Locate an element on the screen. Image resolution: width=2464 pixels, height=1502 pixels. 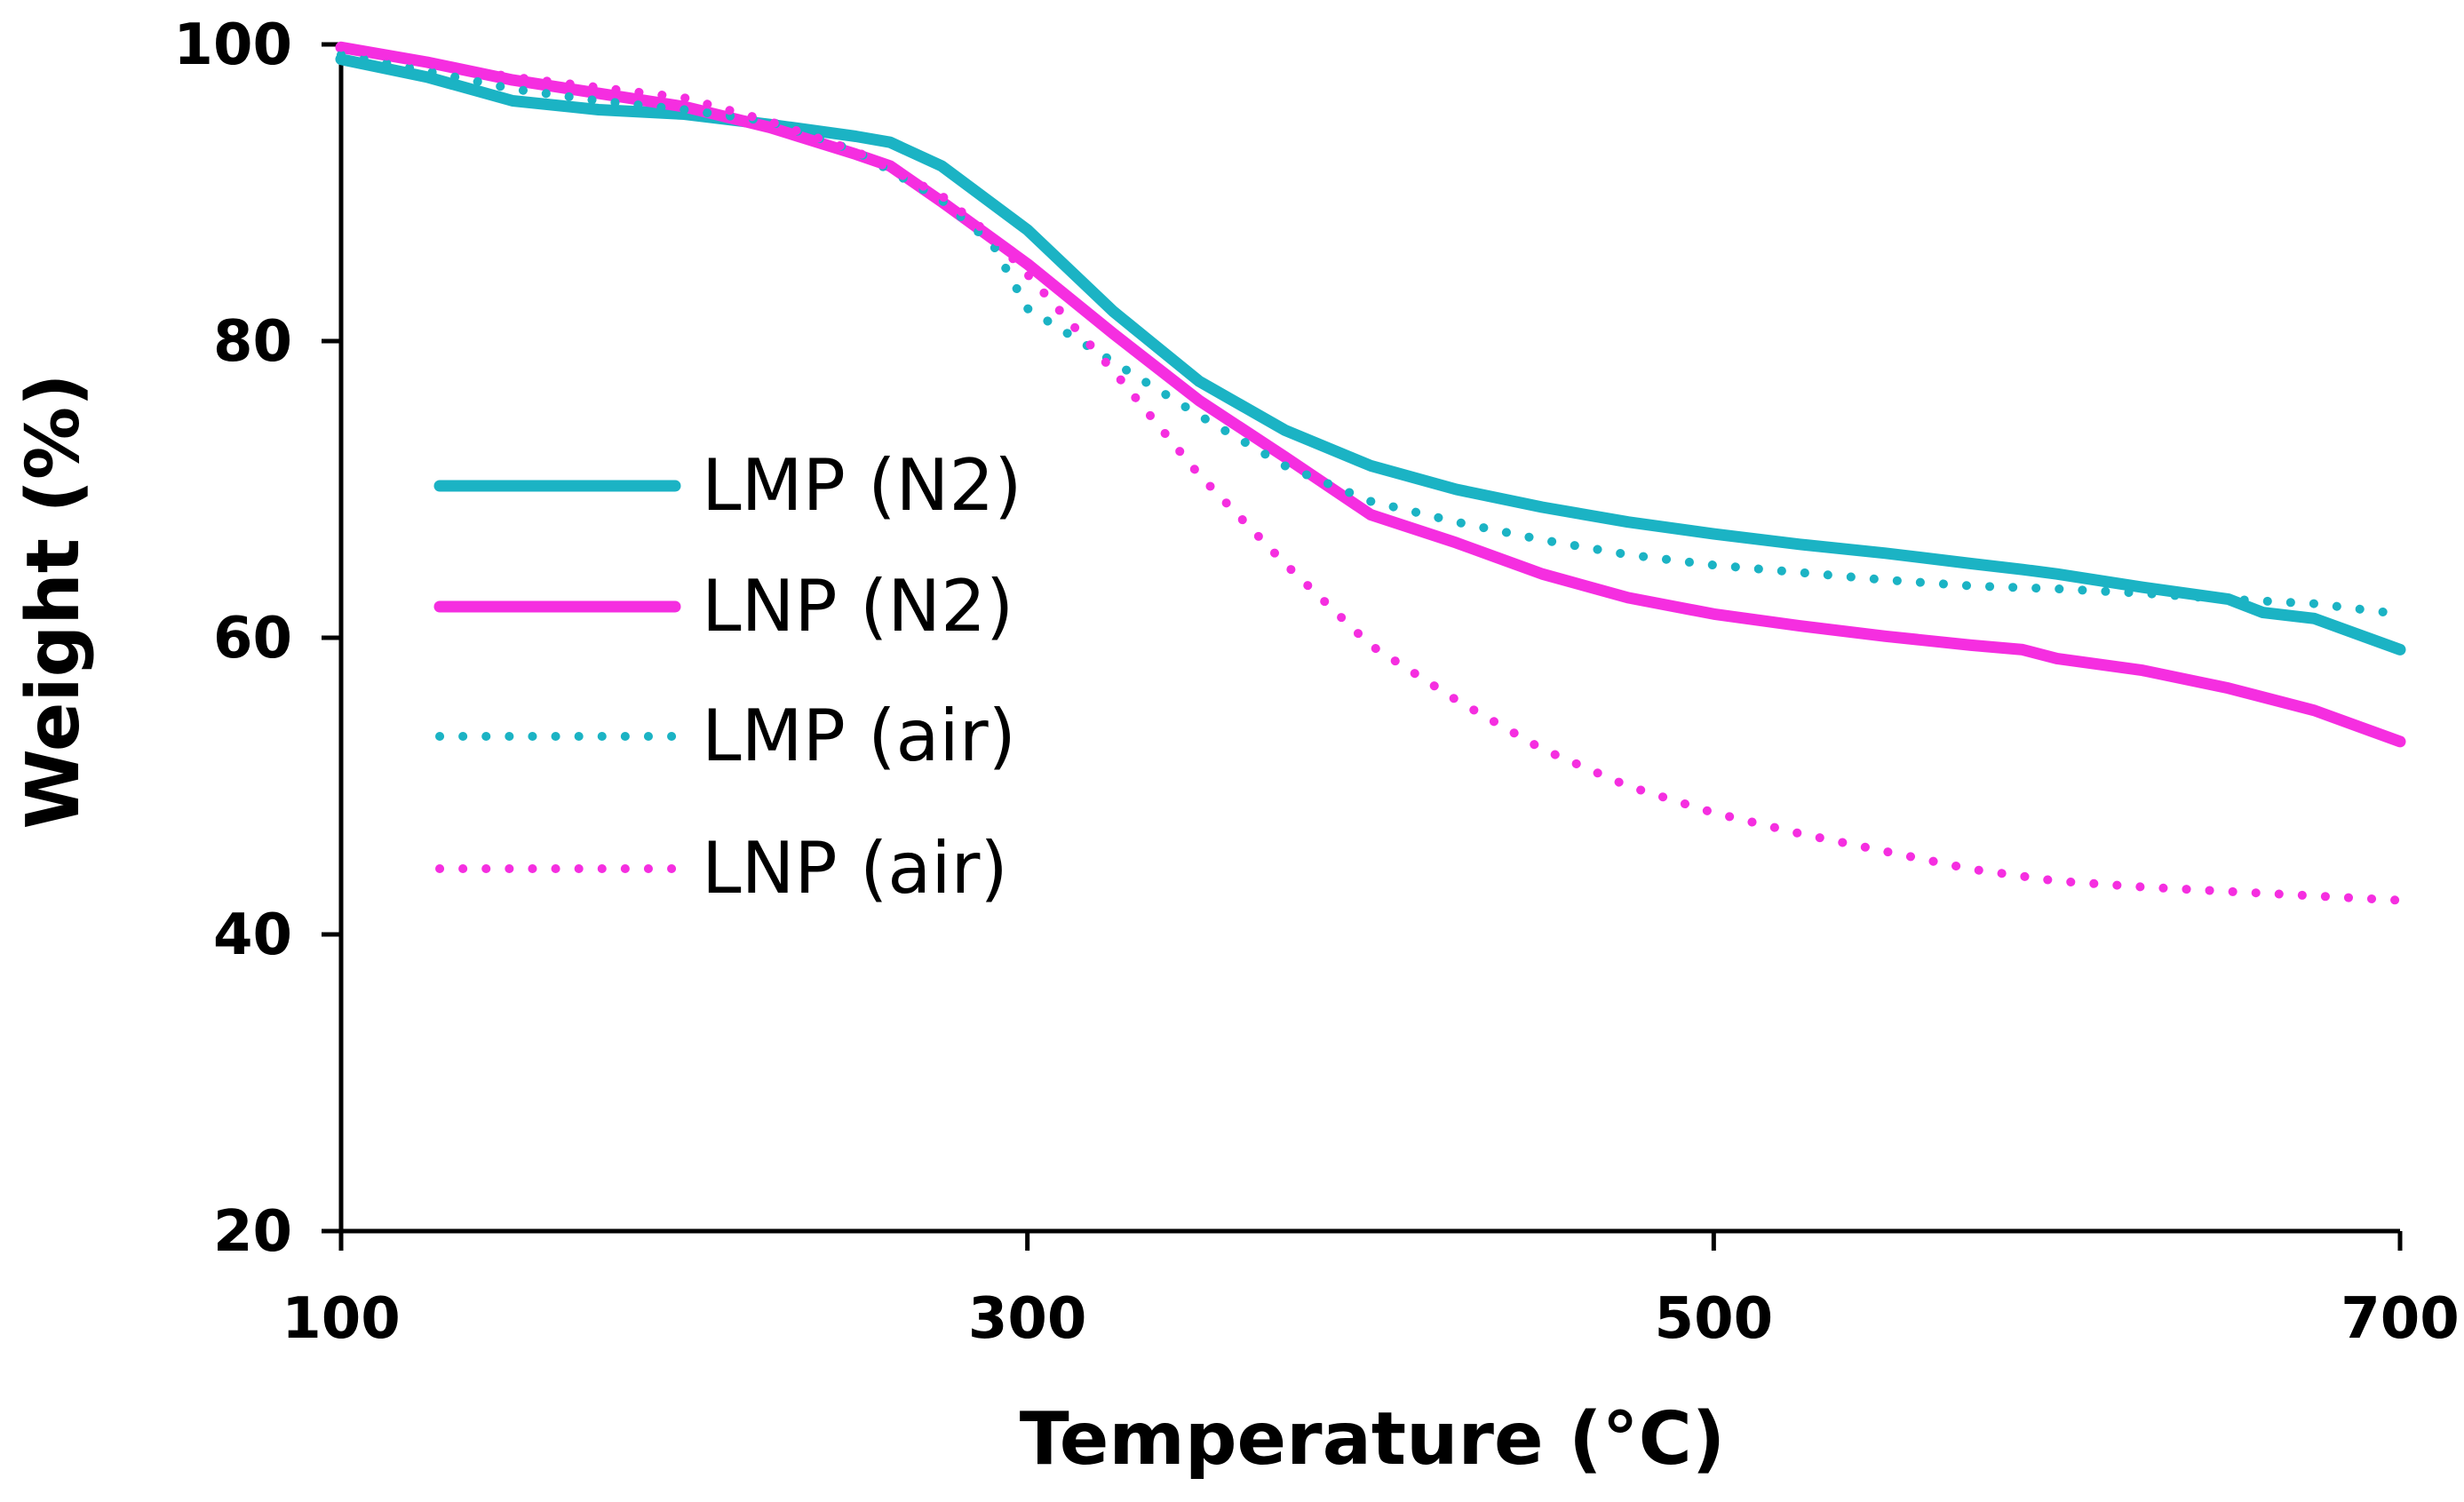
y-tick-label: 80 is located at coordinates (252, 342).